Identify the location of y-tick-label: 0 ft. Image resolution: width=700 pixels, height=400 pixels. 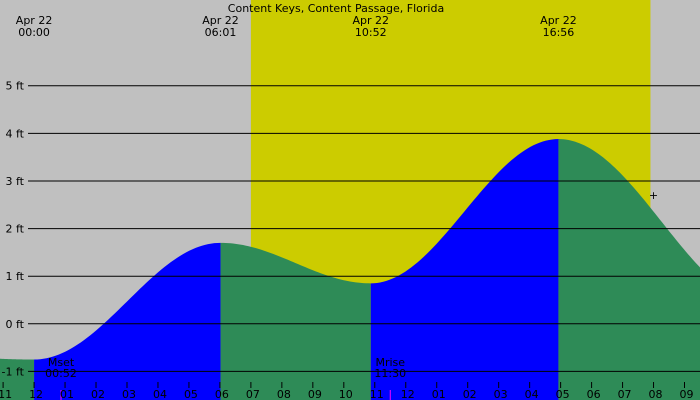
(15, 324).